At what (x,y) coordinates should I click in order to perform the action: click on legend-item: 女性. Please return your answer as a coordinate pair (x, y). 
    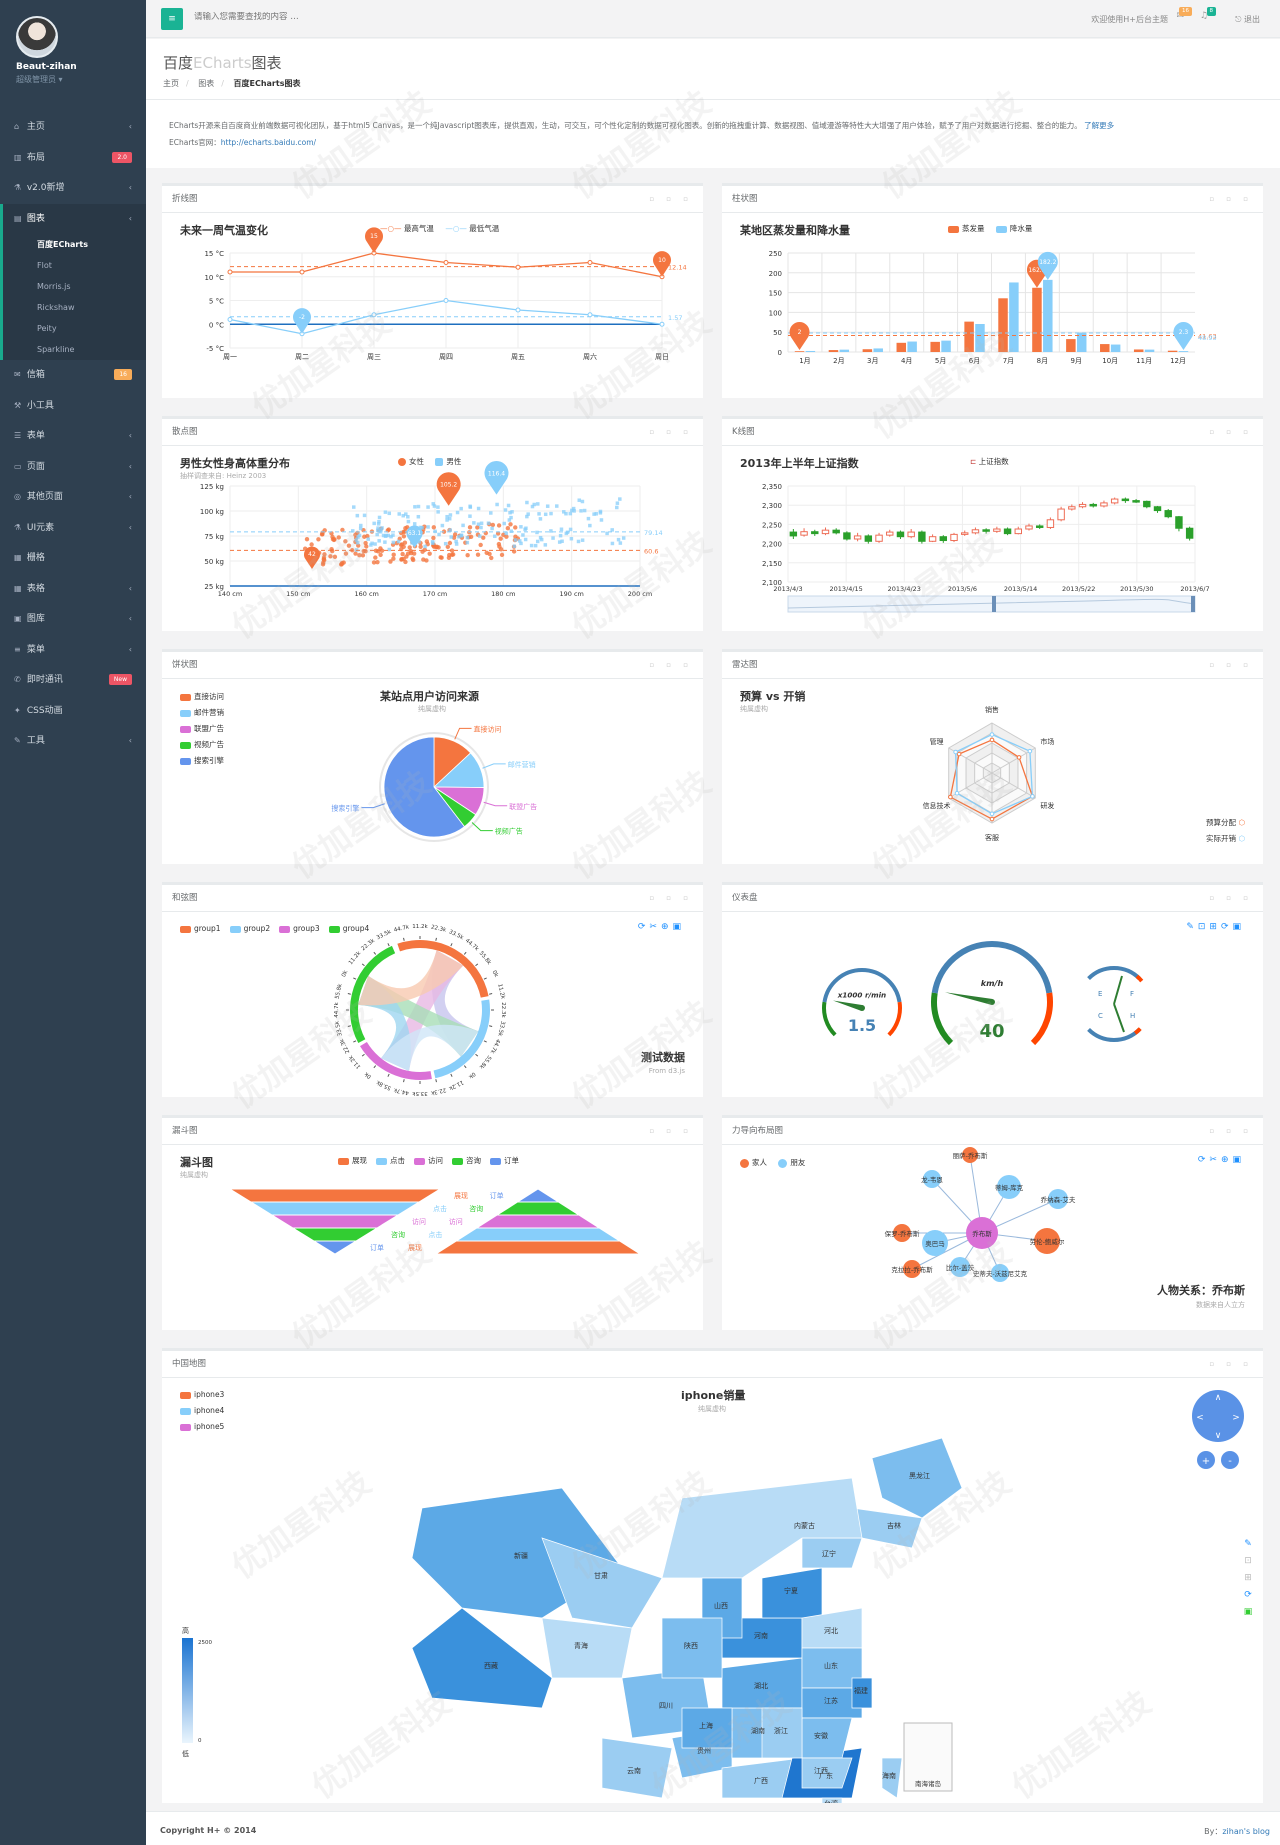
    Looking at the image, I should click on (411, 461).